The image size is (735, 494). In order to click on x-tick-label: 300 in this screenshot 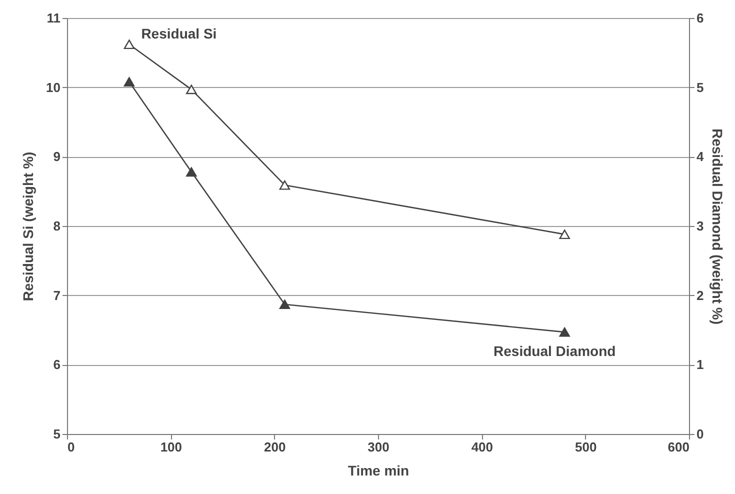, I will do `click(379, 447)`.